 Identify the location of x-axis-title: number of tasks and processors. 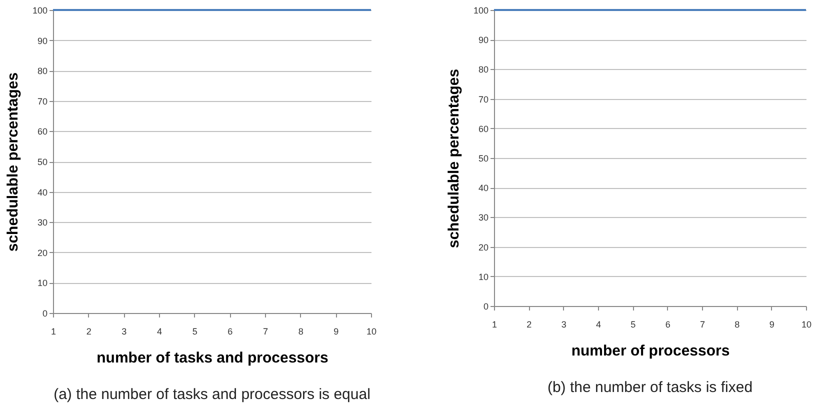
(212, 358).